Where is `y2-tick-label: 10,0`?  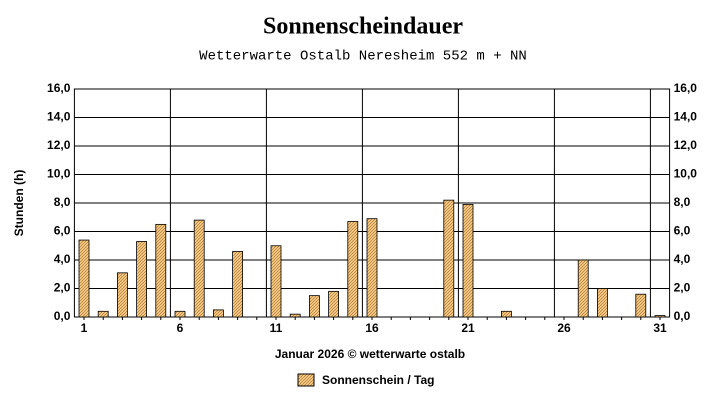 y2-tick-label: 10,0 is located at coordinates (686, 174).